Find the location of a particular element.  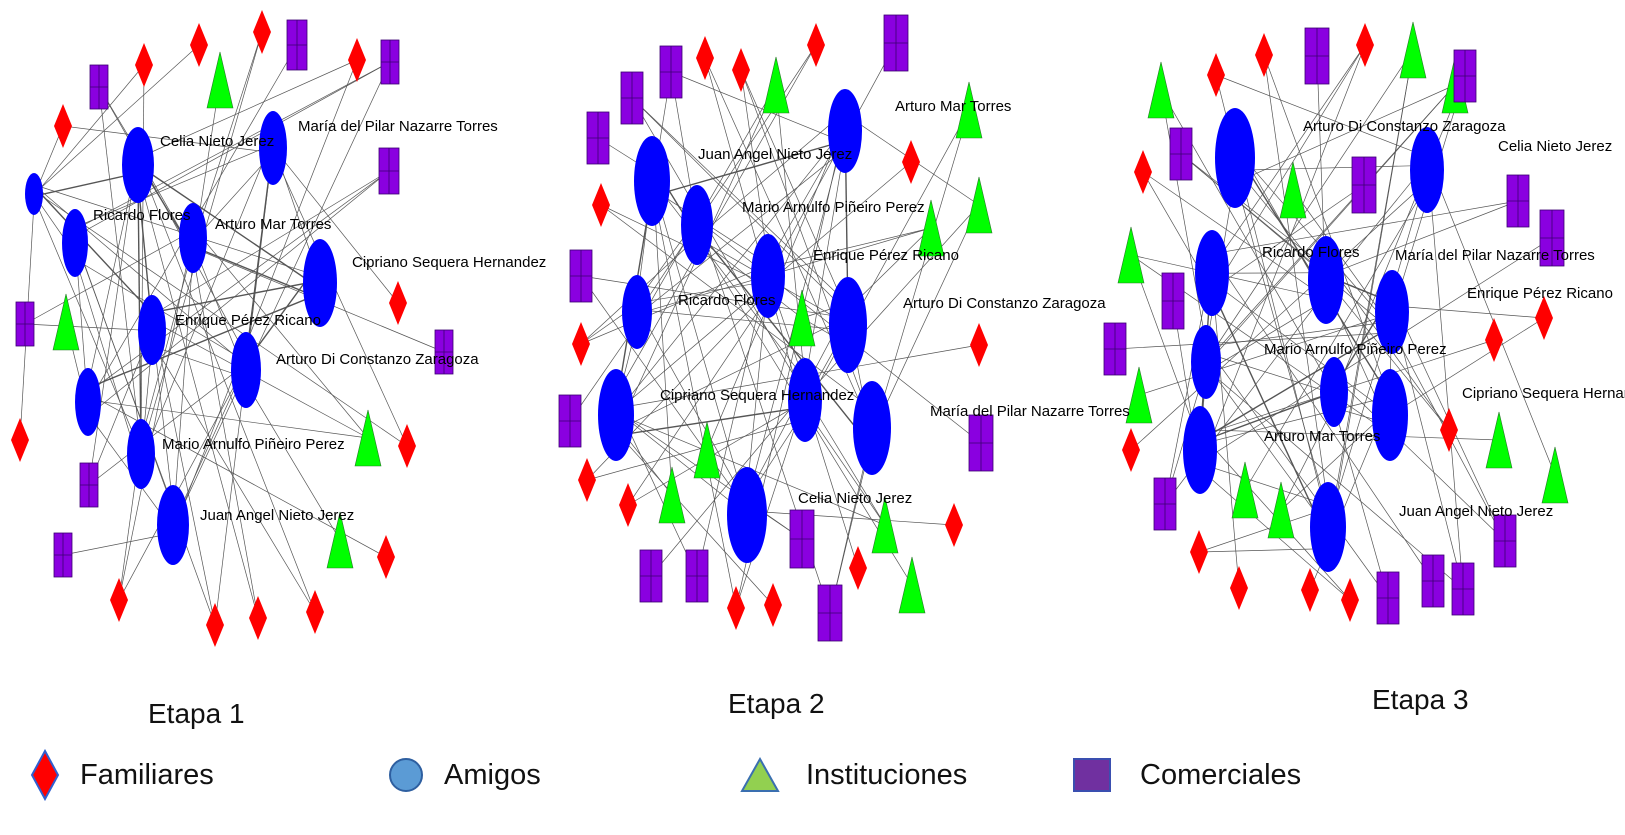

node-label: Celia Nieto Jerez is located at coordinates (855, 498).